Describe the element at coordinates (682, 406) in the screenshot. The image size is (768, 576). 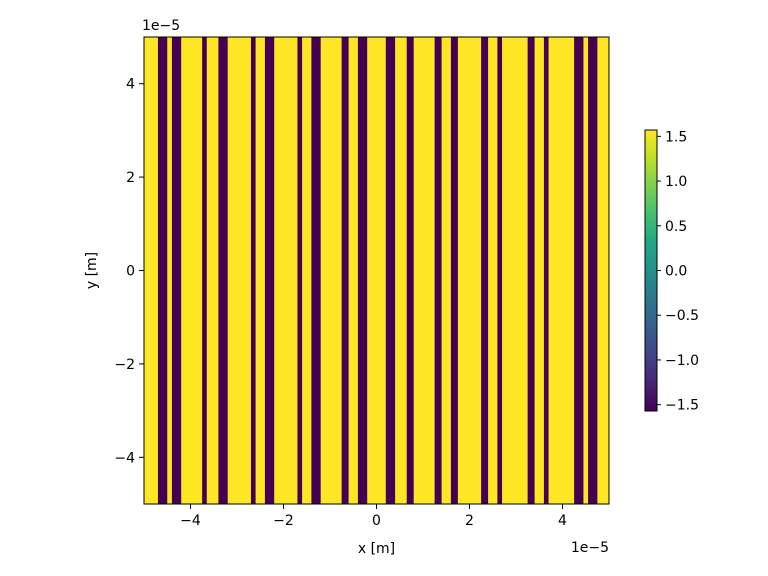
I see `colorbar-tick-label: −1.5` at that location.